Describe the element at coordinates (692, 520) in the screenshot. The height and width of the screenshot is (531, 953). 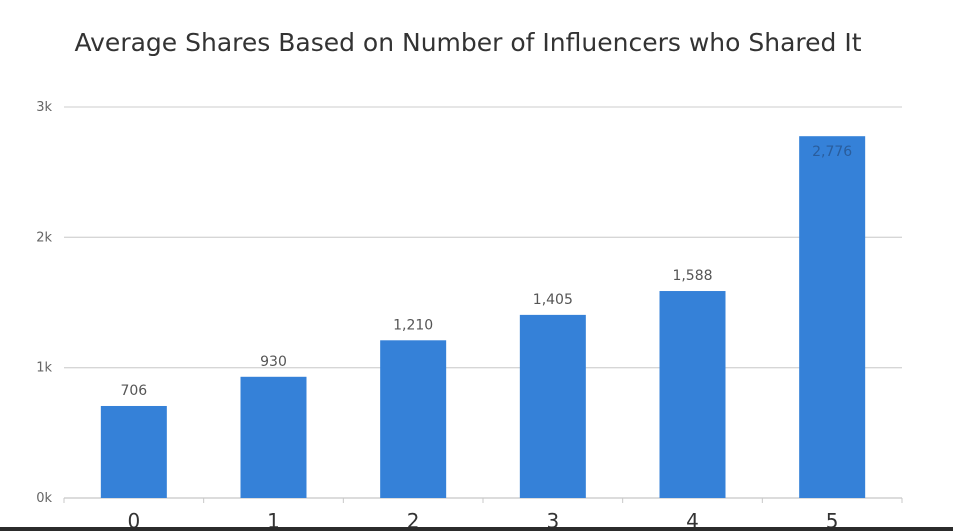
I see `x-tick-label: 4` at that location.